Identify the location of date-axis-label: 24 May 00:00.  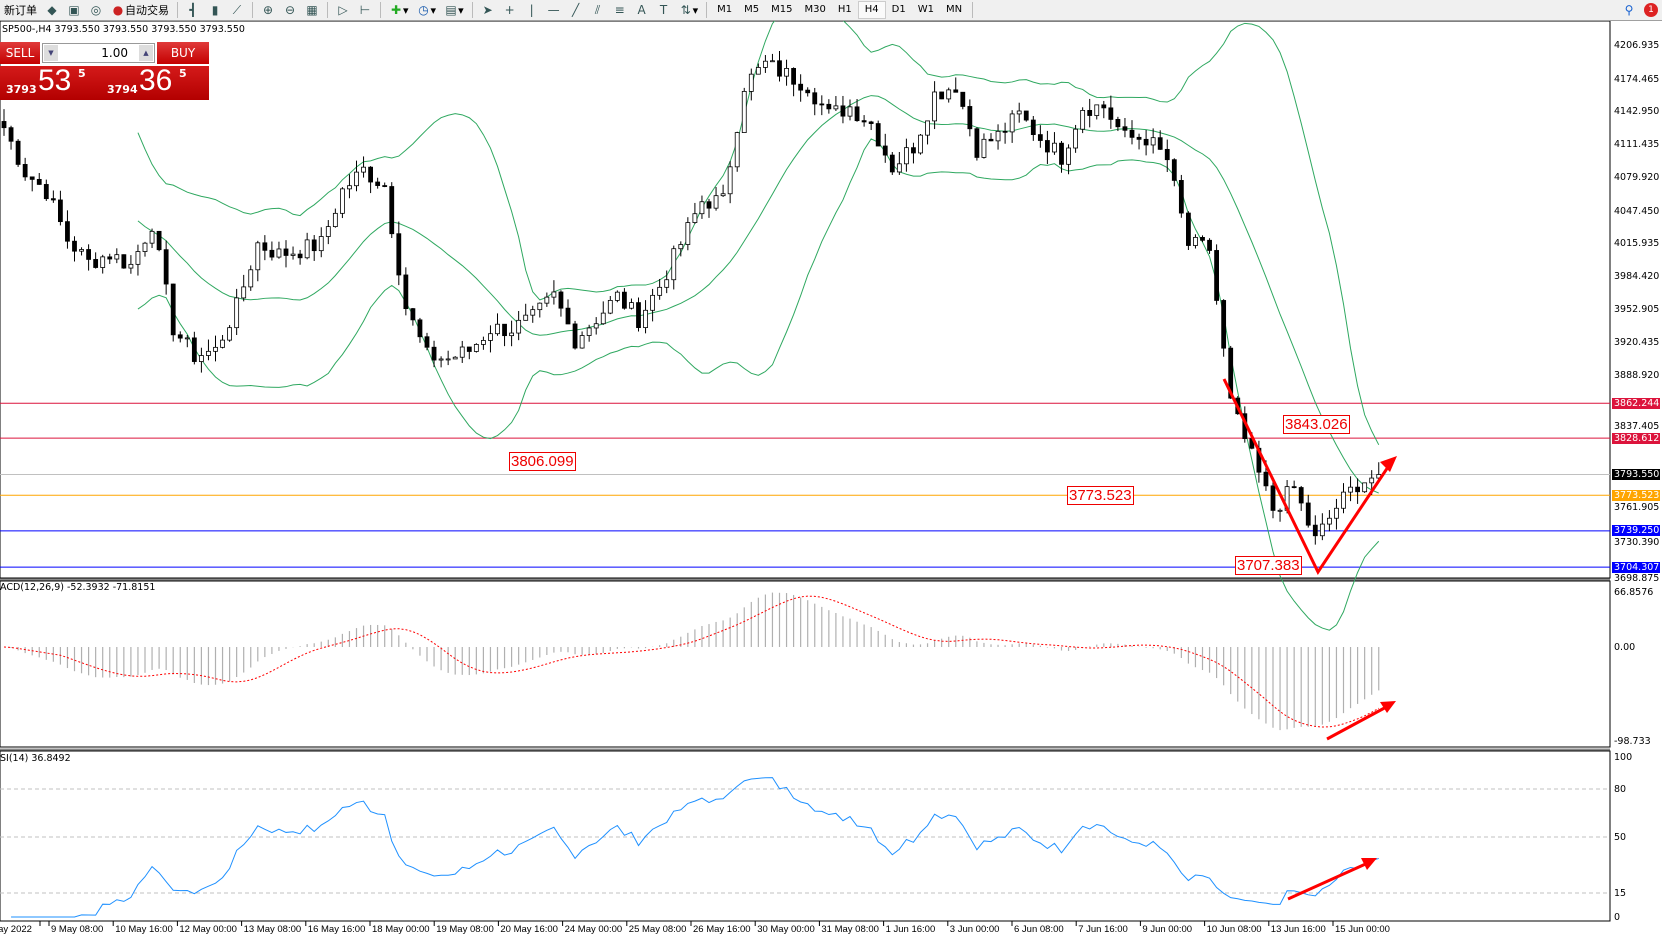
(593, 929).